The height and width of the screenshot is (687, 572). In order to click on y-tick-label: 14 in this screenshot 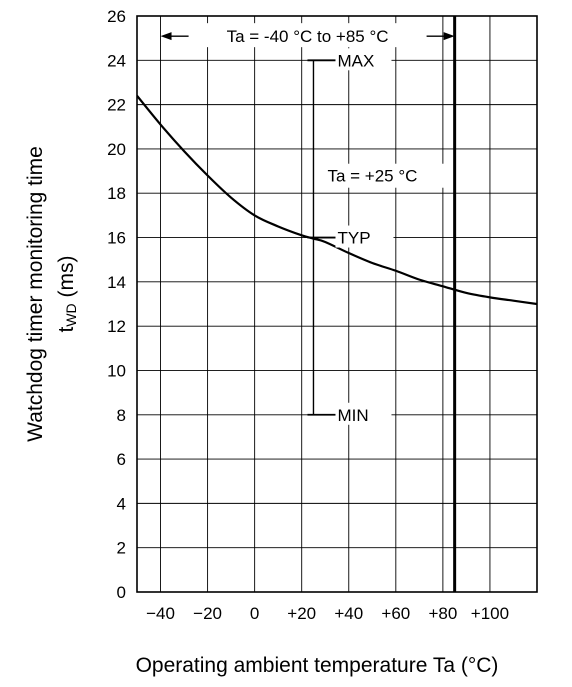, I will do `click(116, 282)`.